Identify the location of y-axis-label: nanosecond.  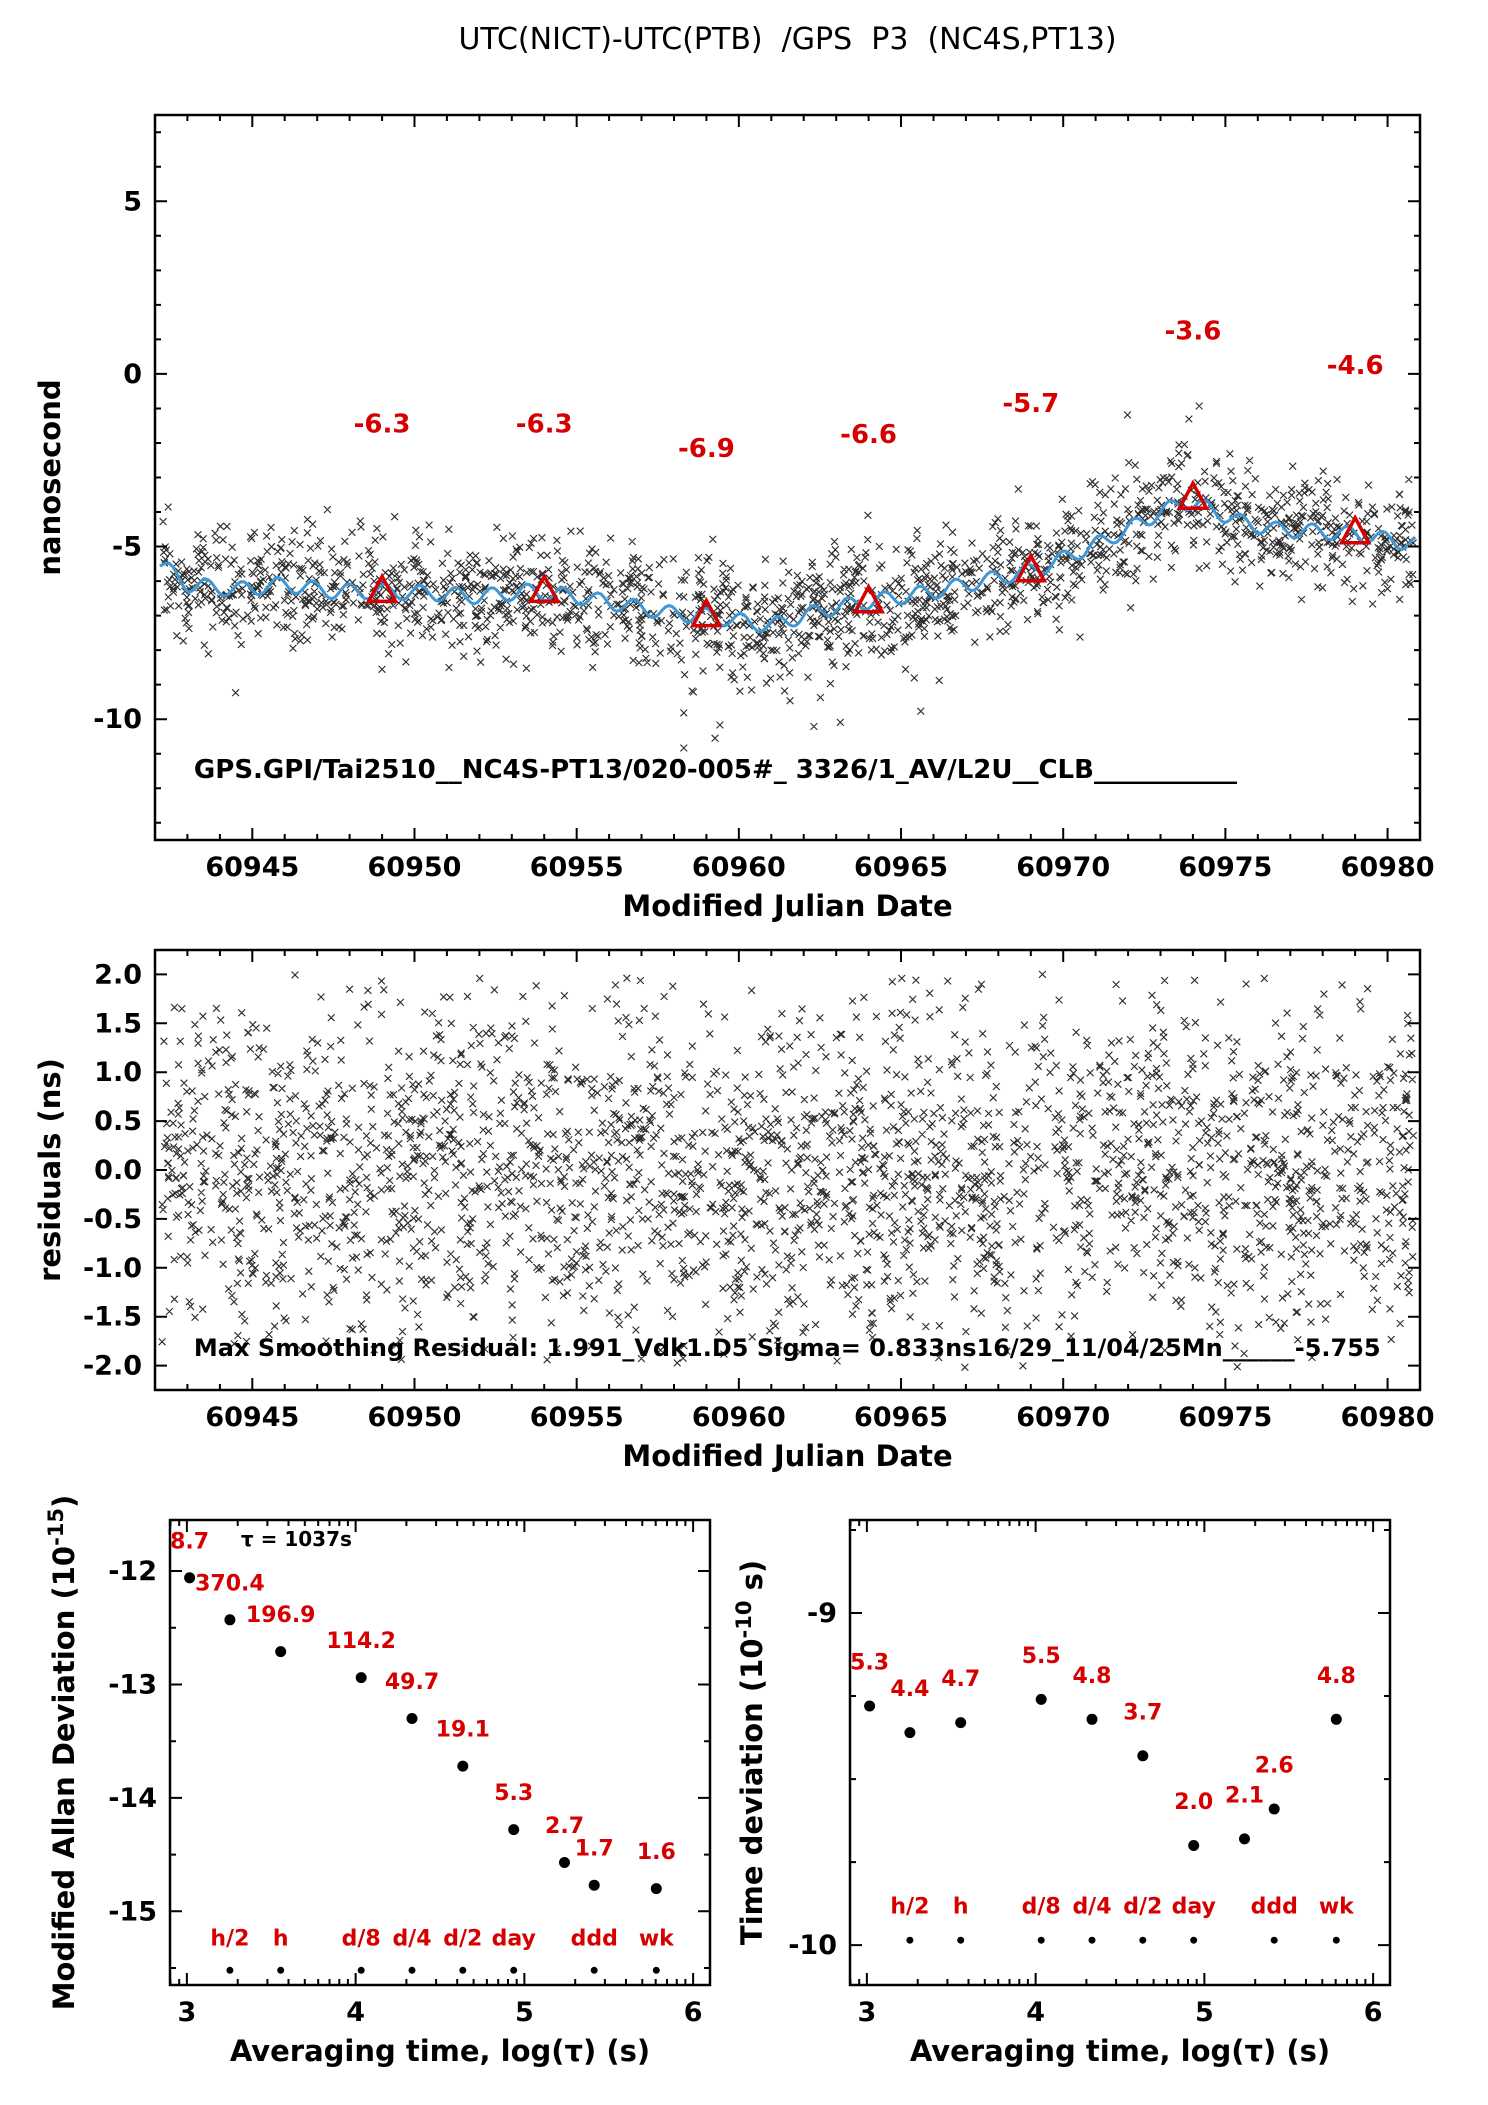
(50, 477).